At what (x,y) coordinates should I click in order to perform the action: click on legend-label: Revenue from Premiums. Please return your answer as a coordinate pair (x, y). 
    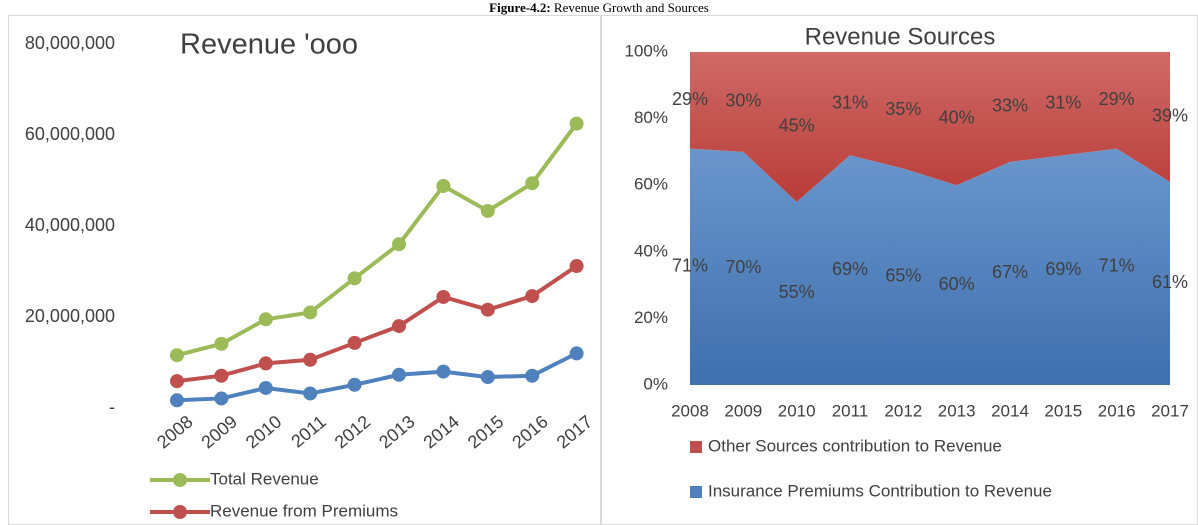
    Looking at the image, I should click on (304, 510).